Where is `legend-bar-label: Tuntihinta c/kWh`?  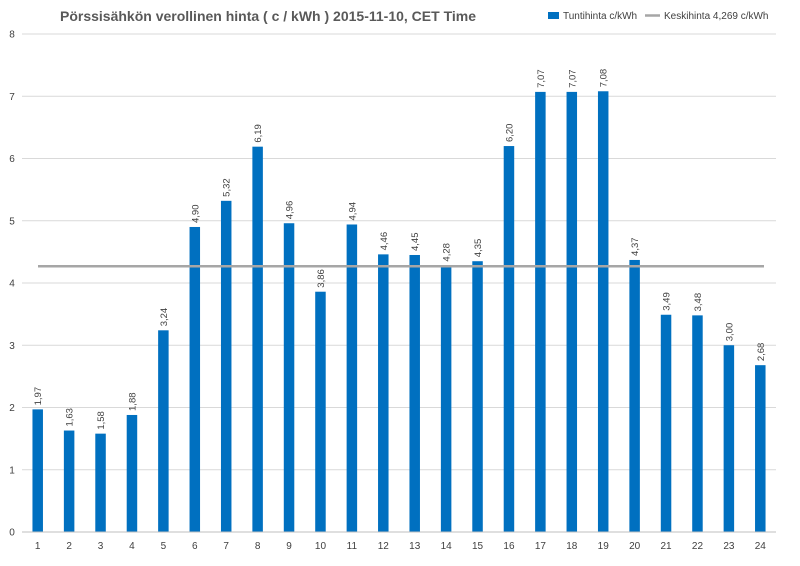 legend-bar-label: Tuntihinta c/kWh is located at coordinates (600, 16).